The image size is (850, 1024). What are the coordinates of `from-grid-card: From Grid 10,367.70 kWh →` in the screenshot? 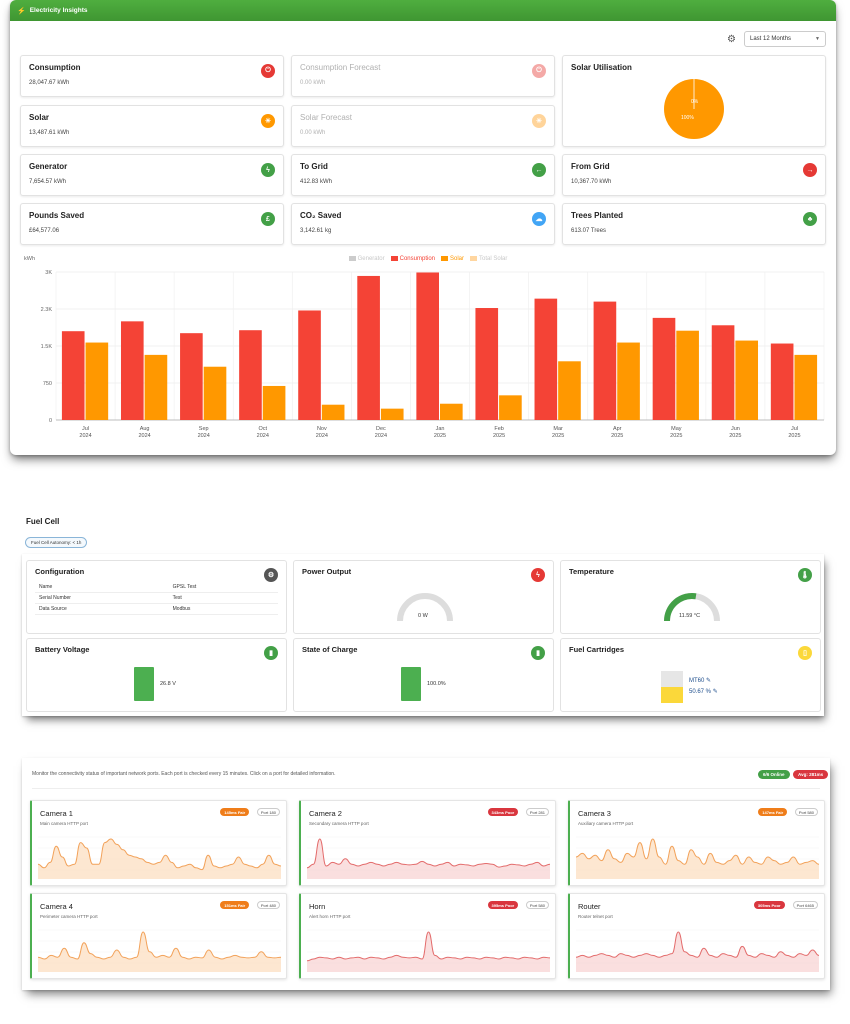 It's located at (694, 175).